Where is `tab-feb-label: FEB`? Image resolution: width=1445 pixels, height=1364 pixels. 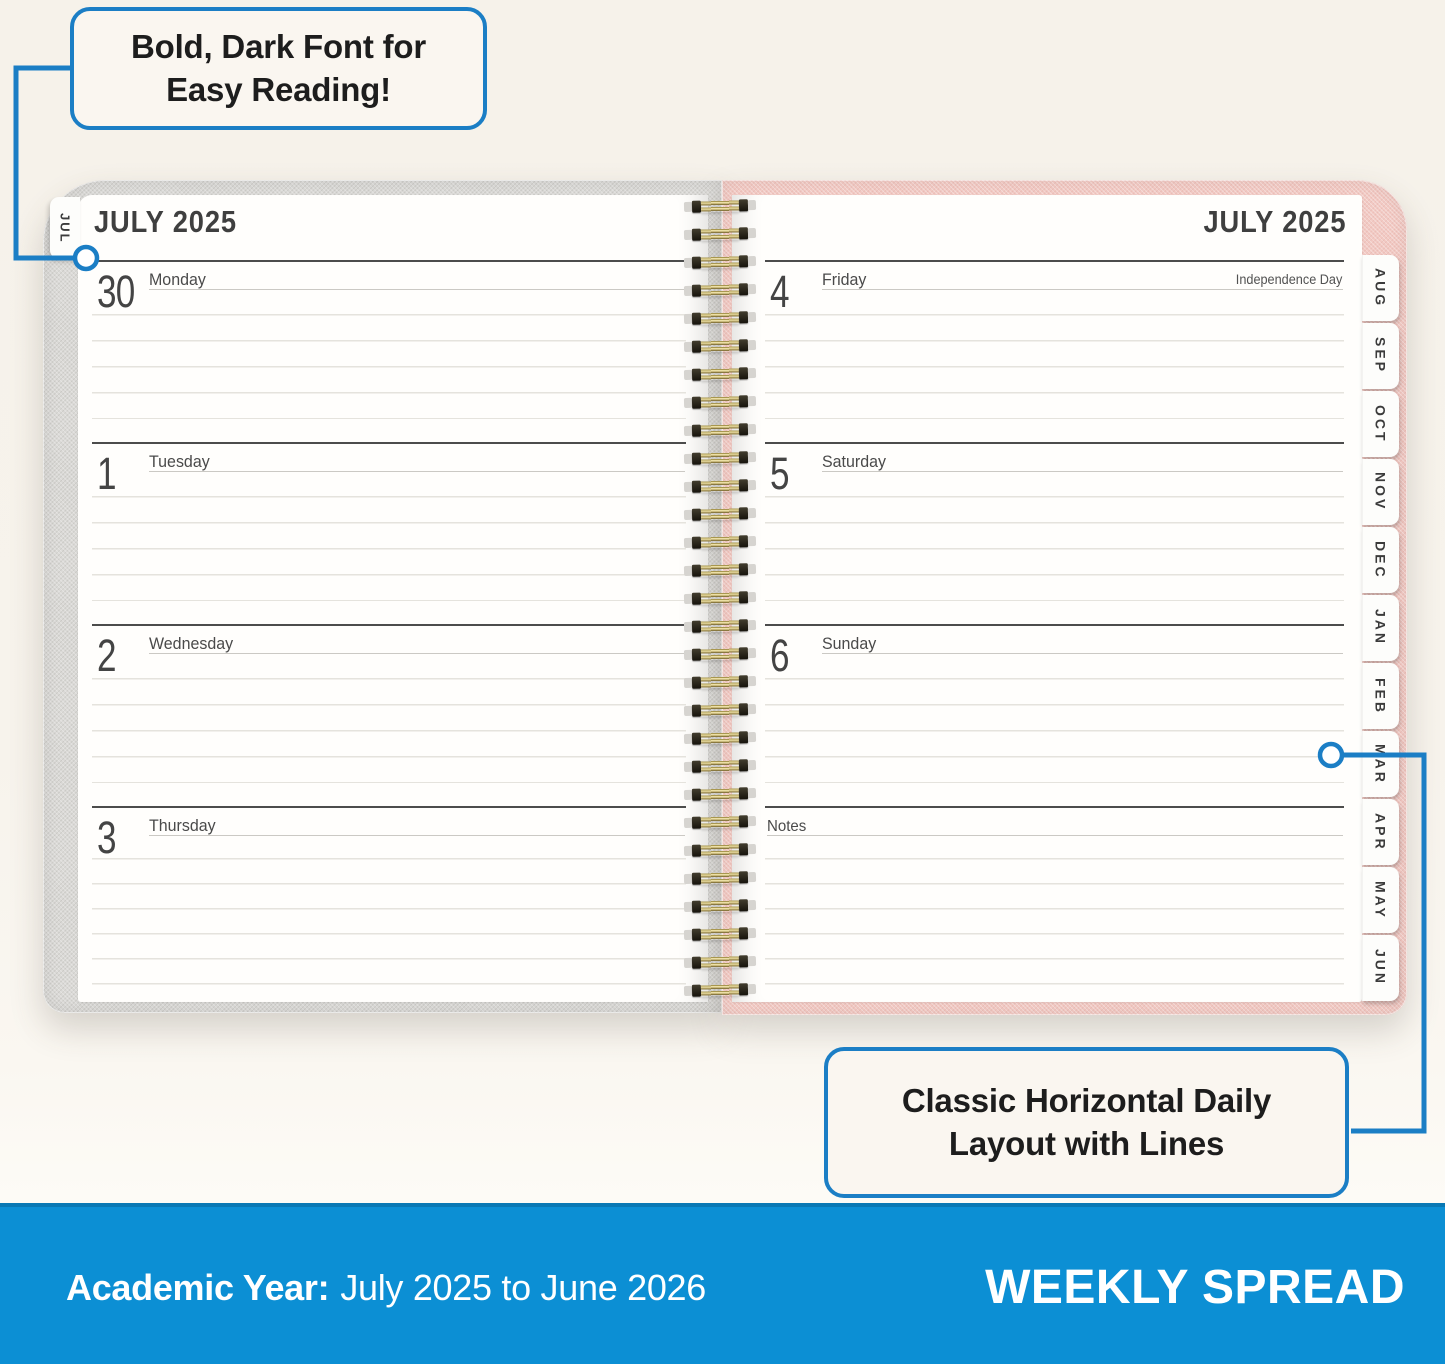 tab-feb-label: FEB is located at coordinates (1380, 696).